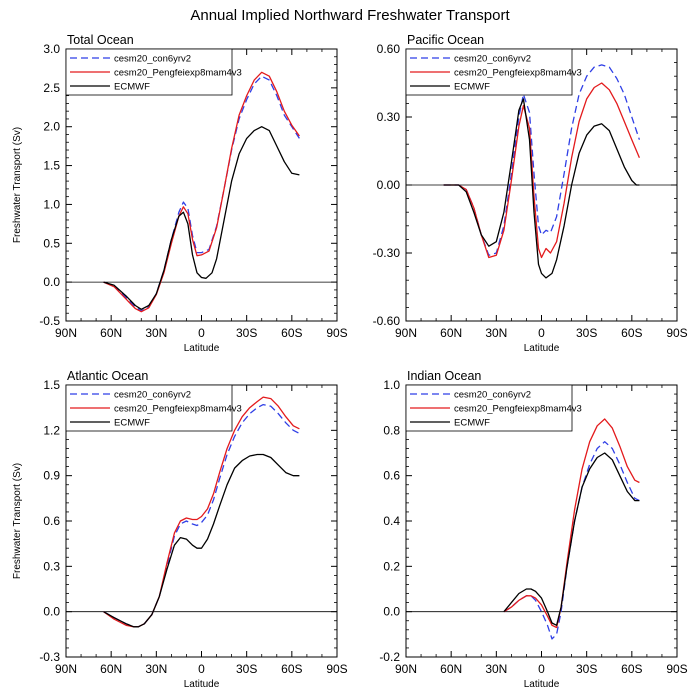  What do you see at coordinates (391, 476) in the screenshot?
I see `panel-4-y-tick-label: 0.6` at bounding box center [391, 476].